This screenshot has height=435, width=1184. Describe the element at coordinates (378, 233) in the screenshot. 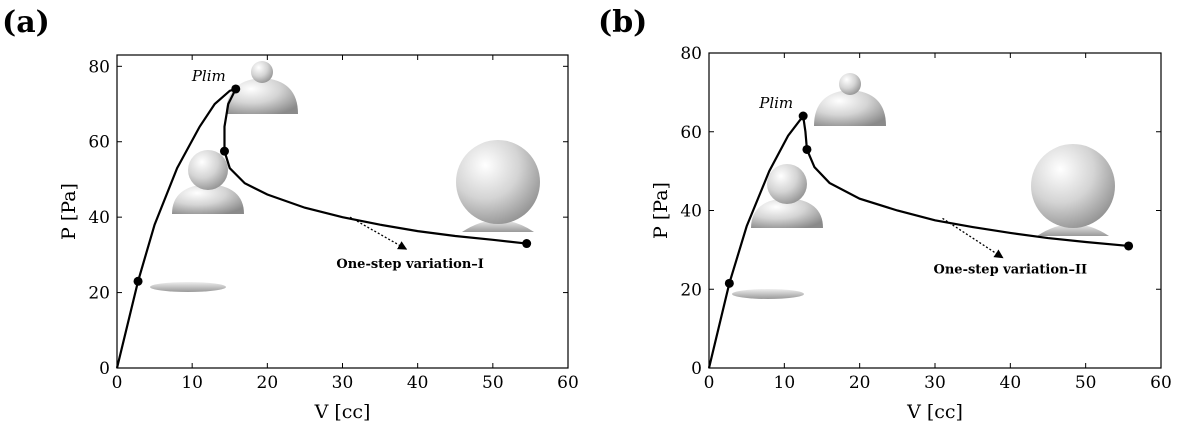

I see `annotation-arrow` at that location.